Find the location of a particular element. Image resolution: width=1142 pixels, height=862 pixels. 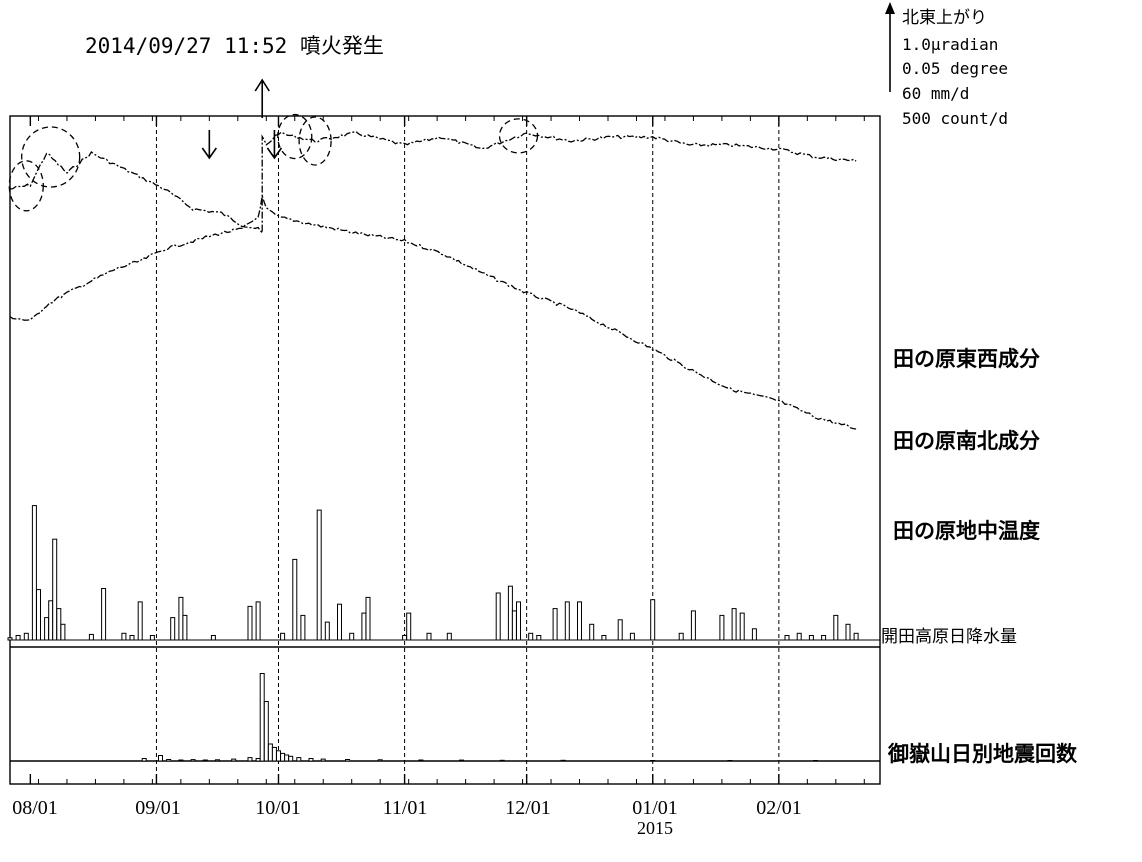

up-arrow-icon is located at coordinates (262, 98).